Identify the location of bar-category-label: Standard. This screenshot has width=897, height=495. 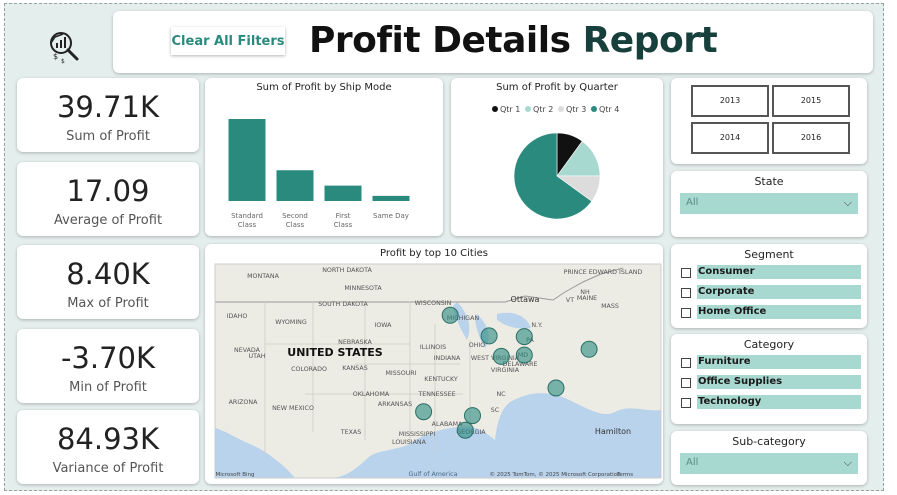
(247, 216).